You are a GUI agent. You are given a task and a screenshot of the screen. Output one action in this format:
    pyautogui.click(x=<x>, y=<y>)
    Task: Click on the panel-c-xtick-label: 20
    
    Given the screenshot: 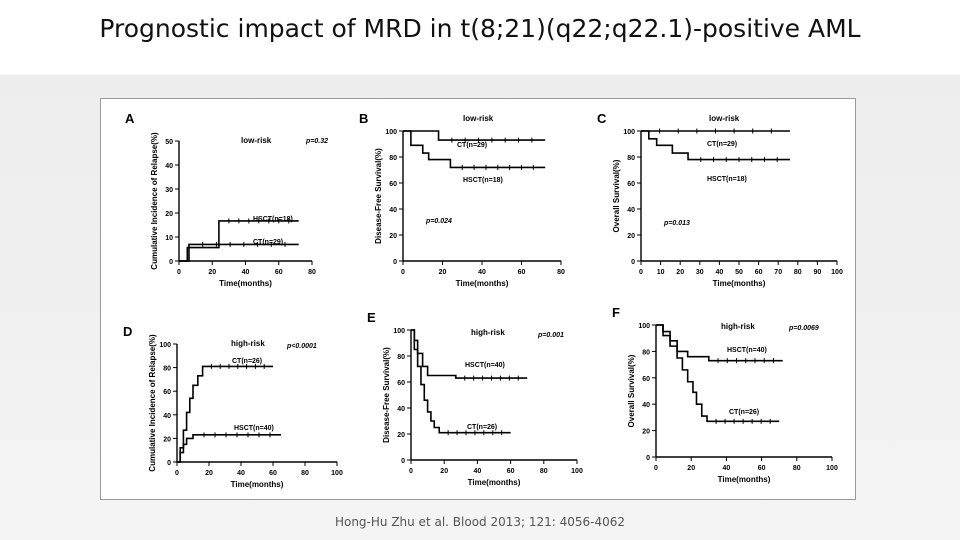 What is the action you would take?
    pyautogui.click(x=680, y=272)
    